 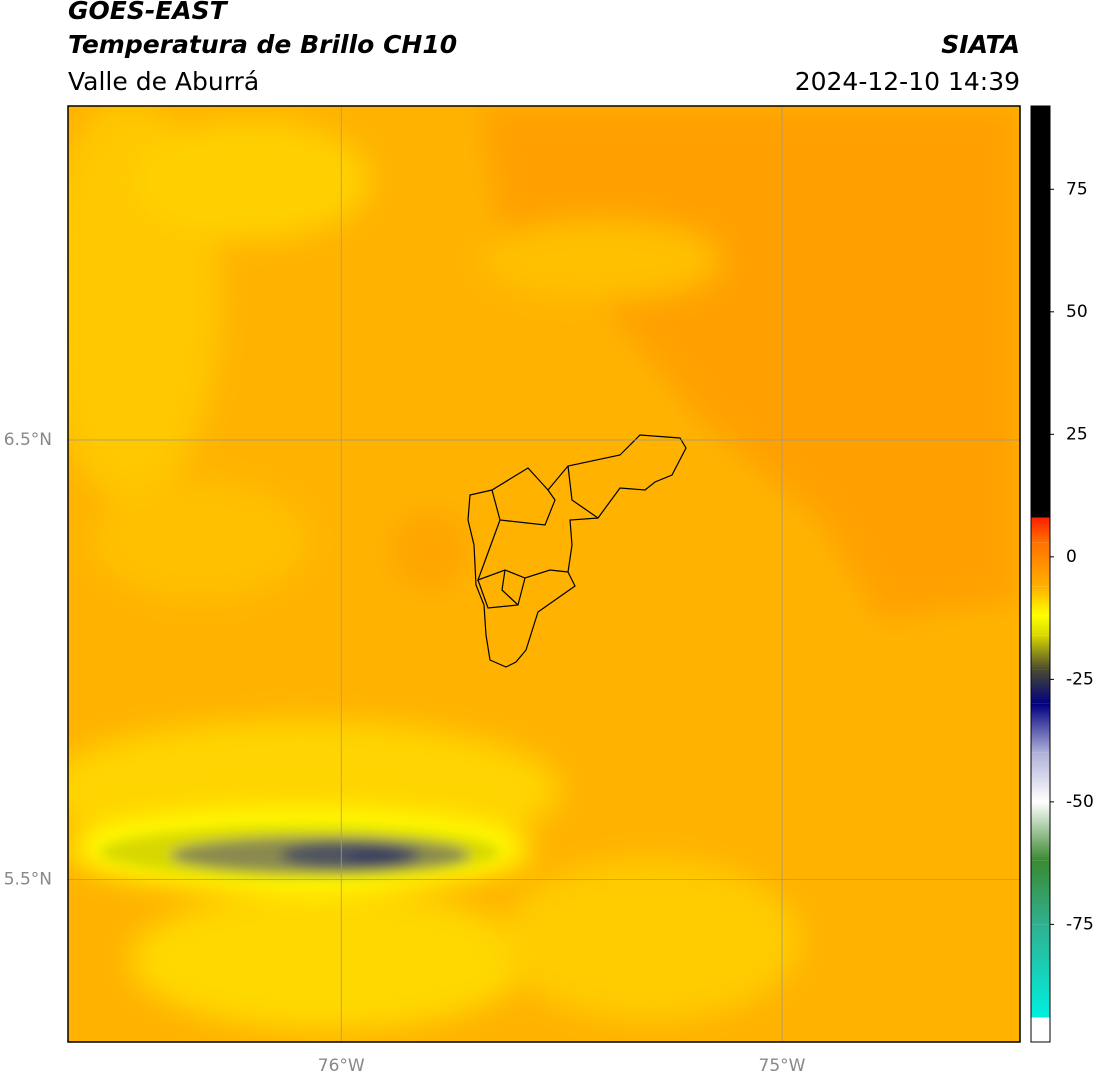 What do you see at coordinates (262, 44) in the screenshot?
I see `subtitle: Temperatura de Brillo CH10` at bounding box center [262, 44].